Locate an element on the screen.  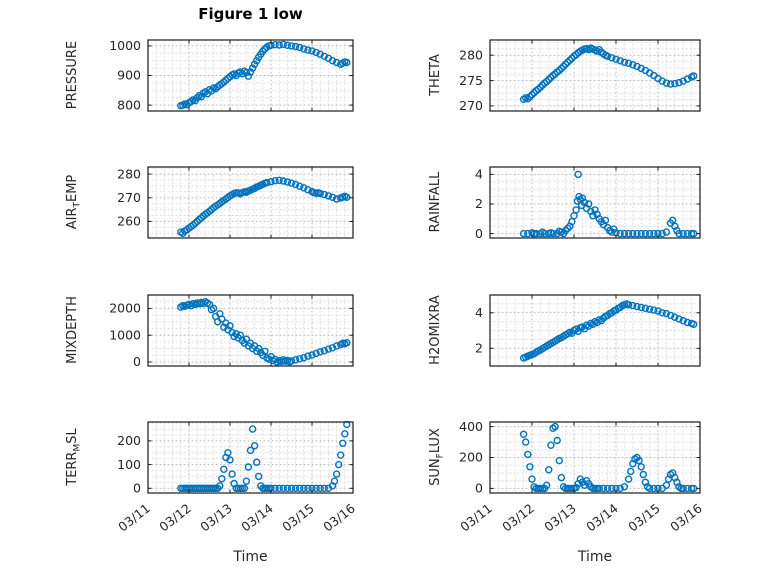
airtemp-plot: 260 270 280 is located at coordinates (235, 202).